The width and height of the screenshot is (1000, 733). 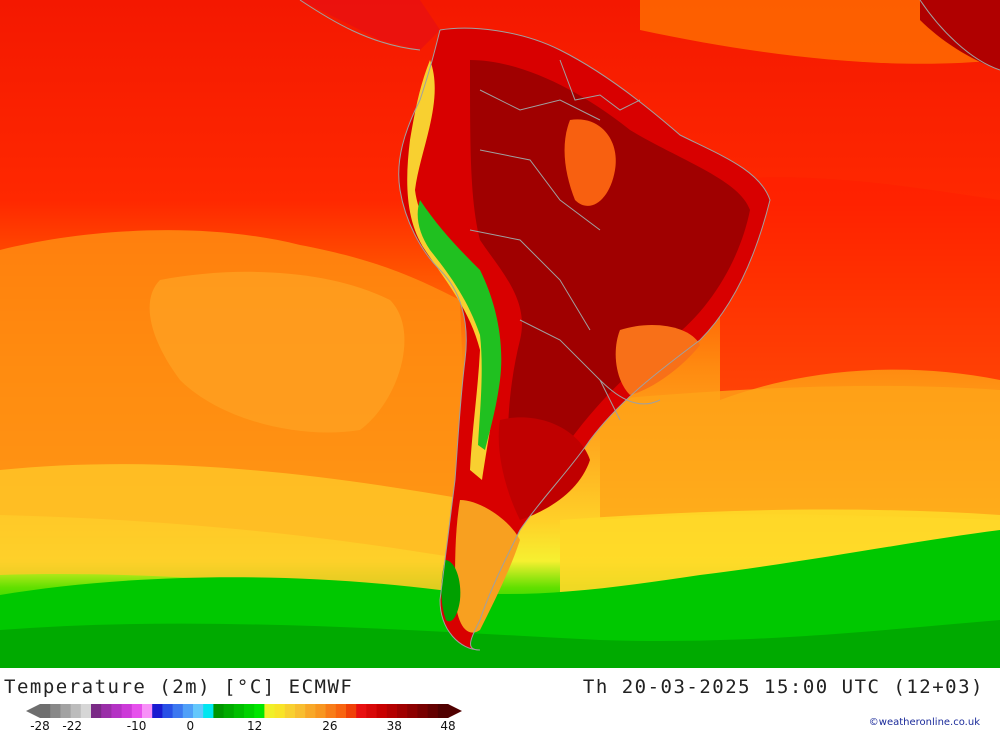 What do you see at coordinates (33, 711) in the screenshot?
I see `colorbar-left-arrow` at bounding box center [33, 711].